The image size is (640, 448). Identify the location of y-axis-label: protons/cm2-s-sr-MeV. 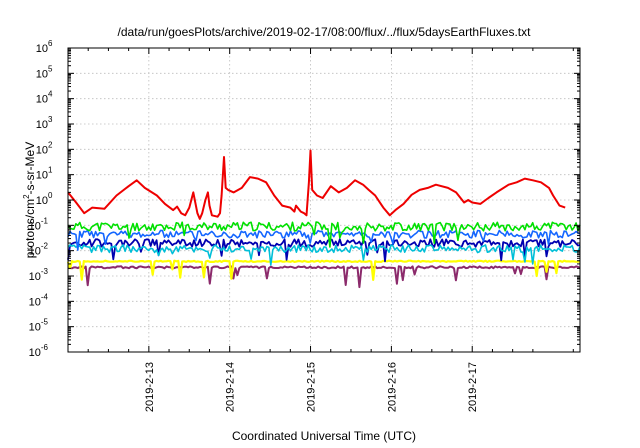
(29, 200).